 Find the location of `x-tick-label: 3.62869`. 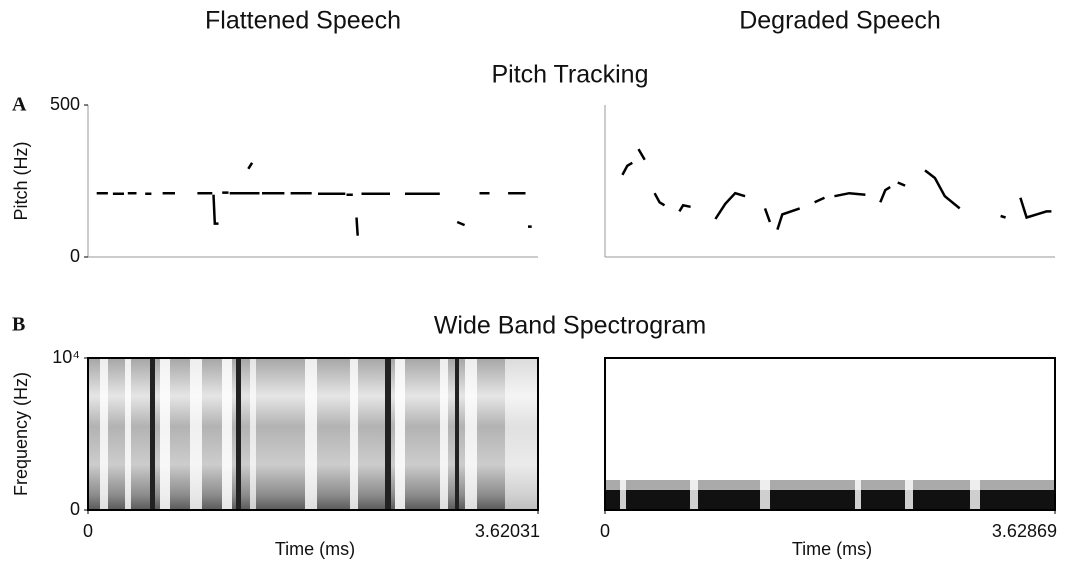

x-tick-label: 3.62869 is located at coordinates (1024, 531).